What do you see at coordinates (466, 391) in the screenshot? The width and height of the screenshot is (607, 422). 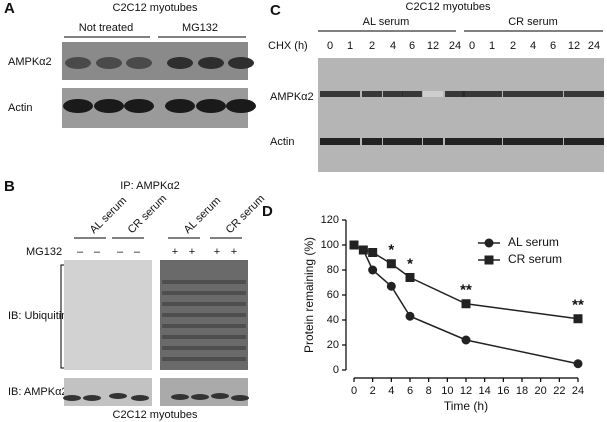 I see `x-tick-label: 12` at bounding box center [466, 391].